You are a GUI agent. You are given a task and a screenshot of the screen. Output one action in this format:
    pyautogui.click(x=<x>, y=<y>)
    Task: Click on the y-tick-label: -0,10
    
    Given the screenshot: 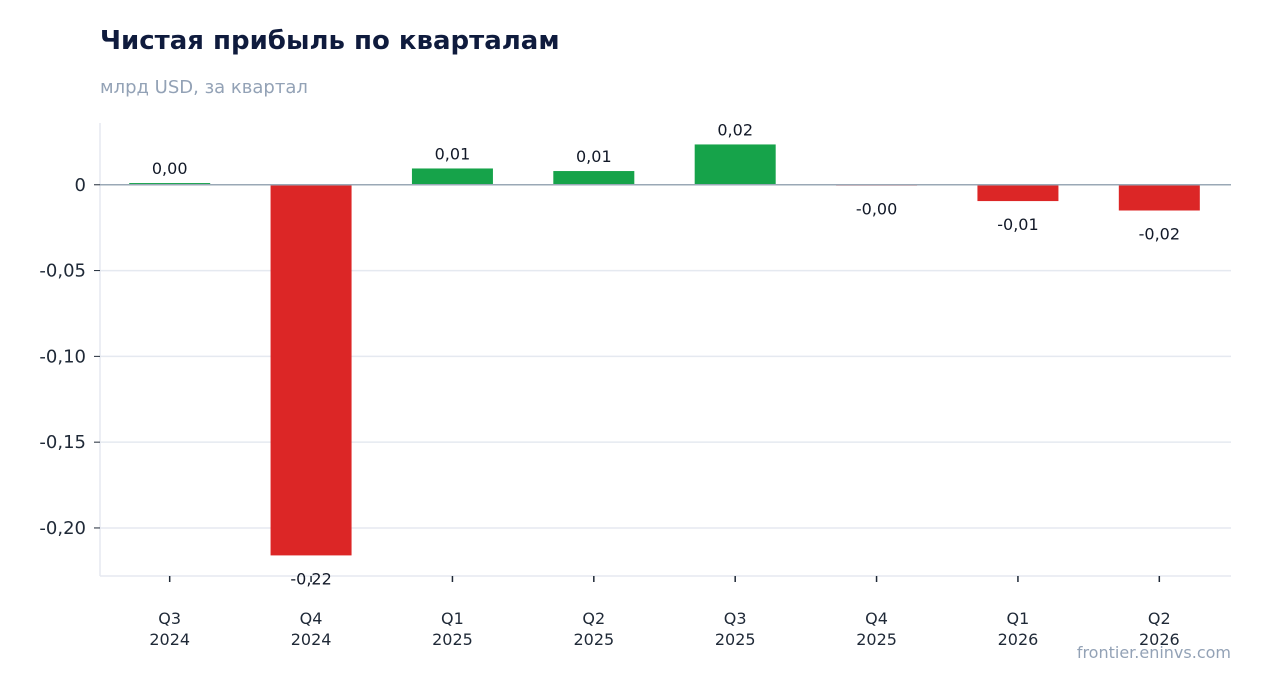 What is the action you would take?
    pyautogui.click(x=62, y=356)
    